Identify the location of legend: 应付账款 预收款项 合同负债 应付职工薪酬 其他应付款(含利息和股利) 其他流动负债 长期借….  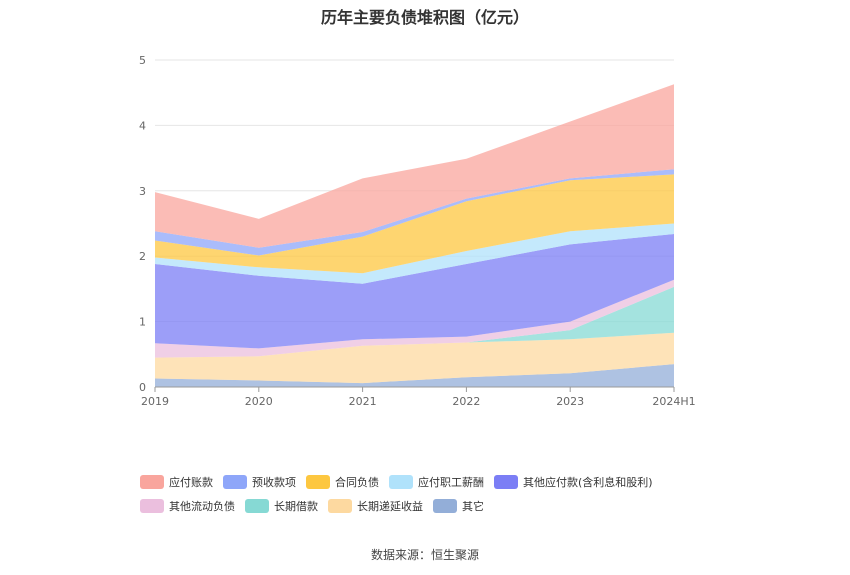
(440, 494).